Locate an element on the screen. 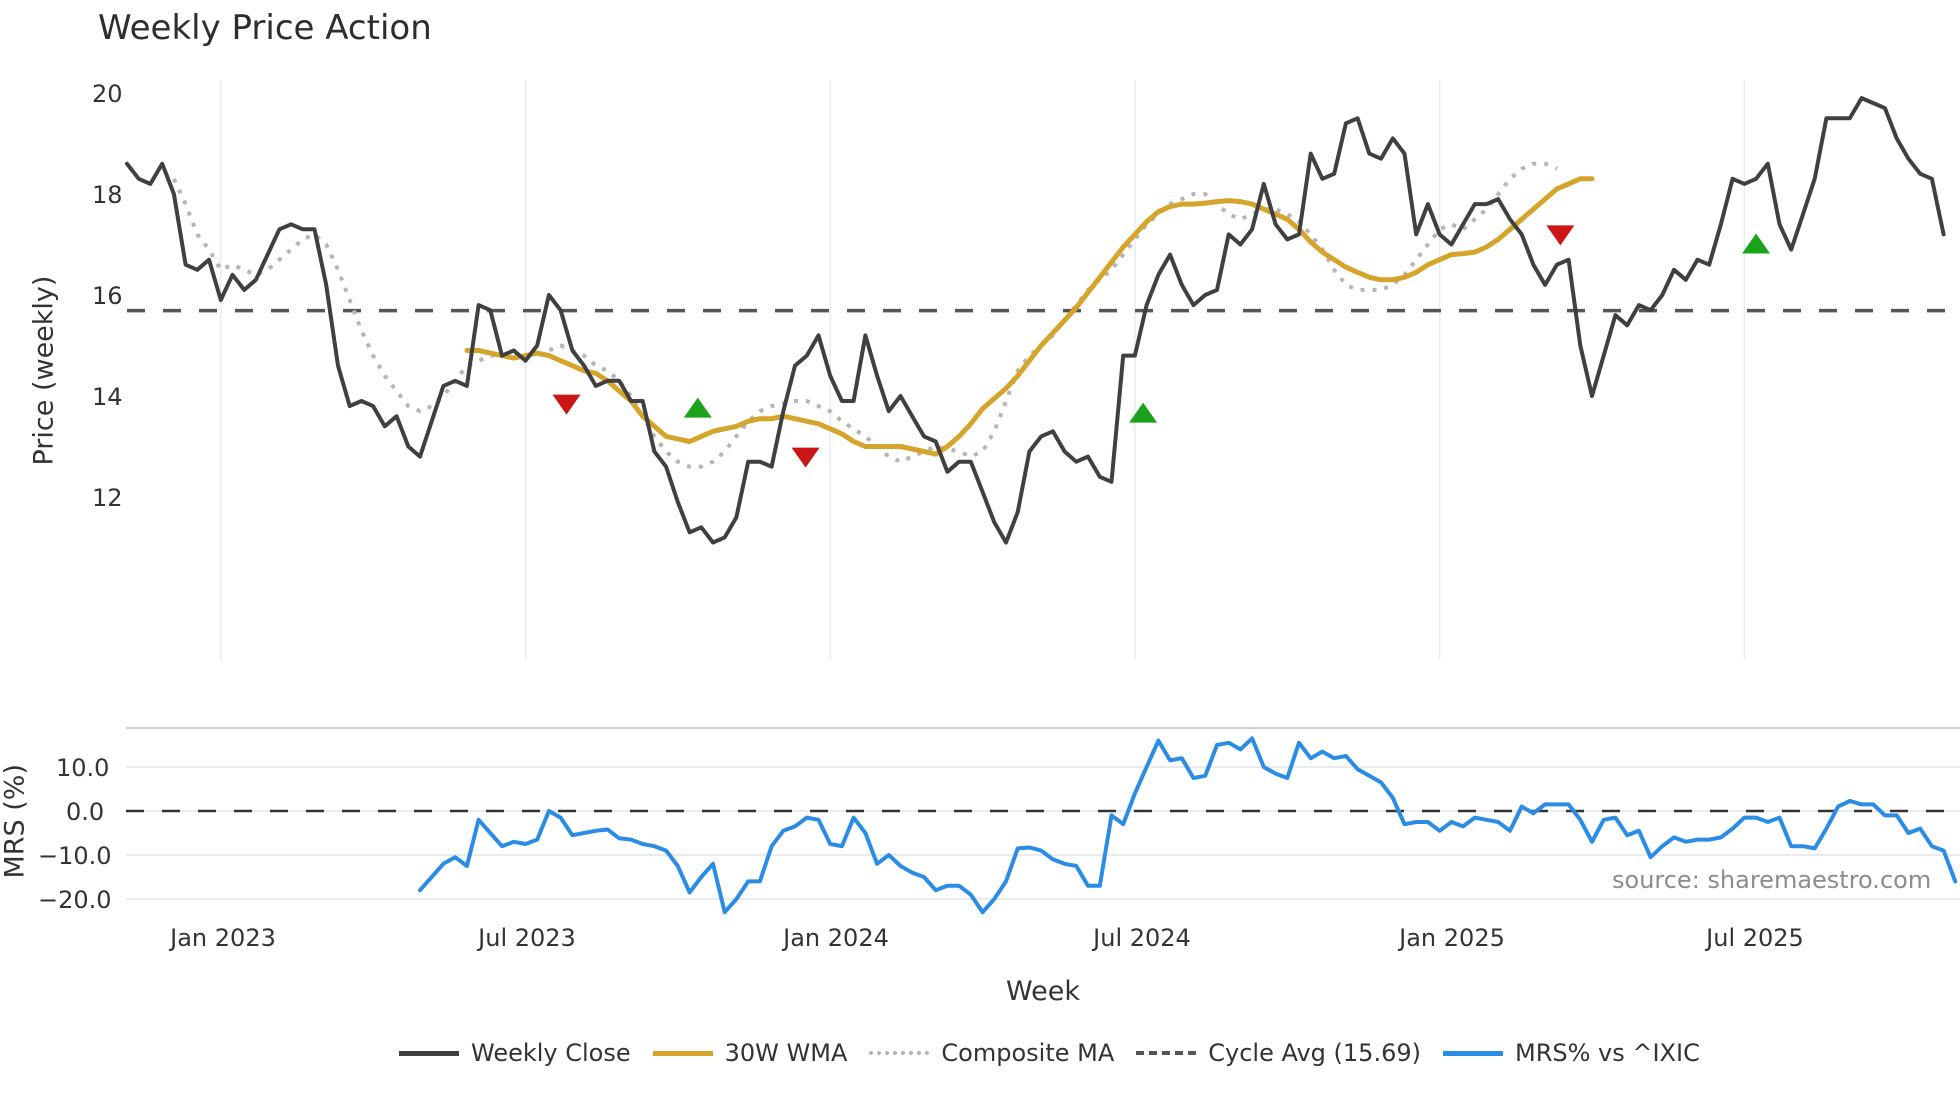 This screenshot has width=1960, height=1102. legend-label: Cycle Avg (15.69) is located at coordinates (1314, 1053).